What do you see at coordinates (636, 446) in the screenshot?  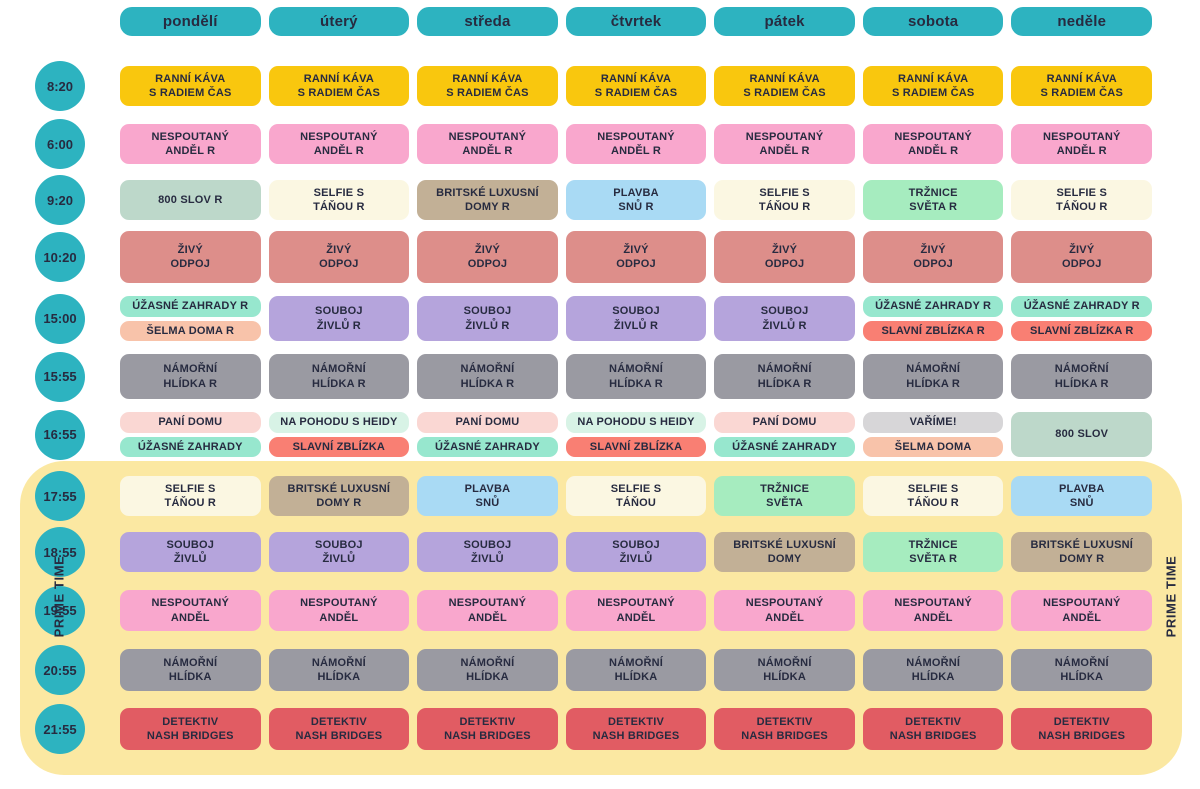 I see `program-cell: SLAVNÍ ZBLÍZKA` at bounding box center [636, 446].